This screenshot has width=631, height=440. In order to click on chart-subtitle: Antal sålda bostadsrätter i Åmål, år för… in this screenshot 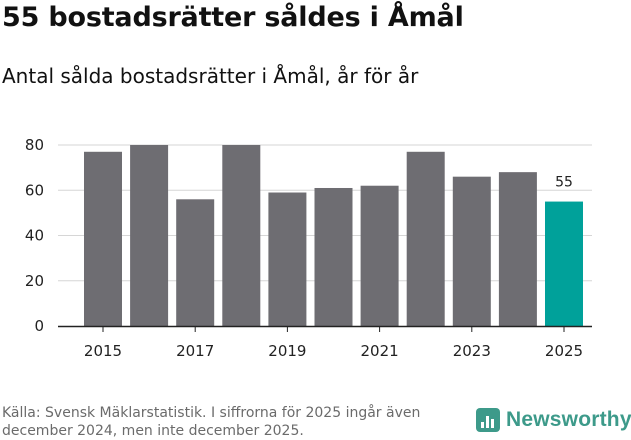, I will do `click(210, 76)`.